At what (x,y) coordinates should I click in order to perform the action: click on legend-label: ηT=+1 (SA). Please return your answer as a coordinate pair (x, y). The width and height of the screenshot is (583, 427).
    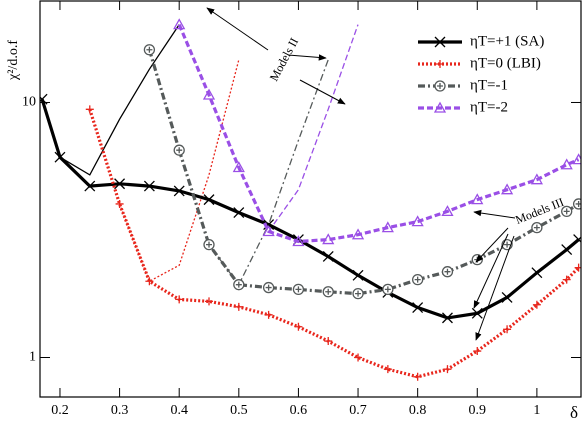
    Looking at the image, I should click on (507, 41).